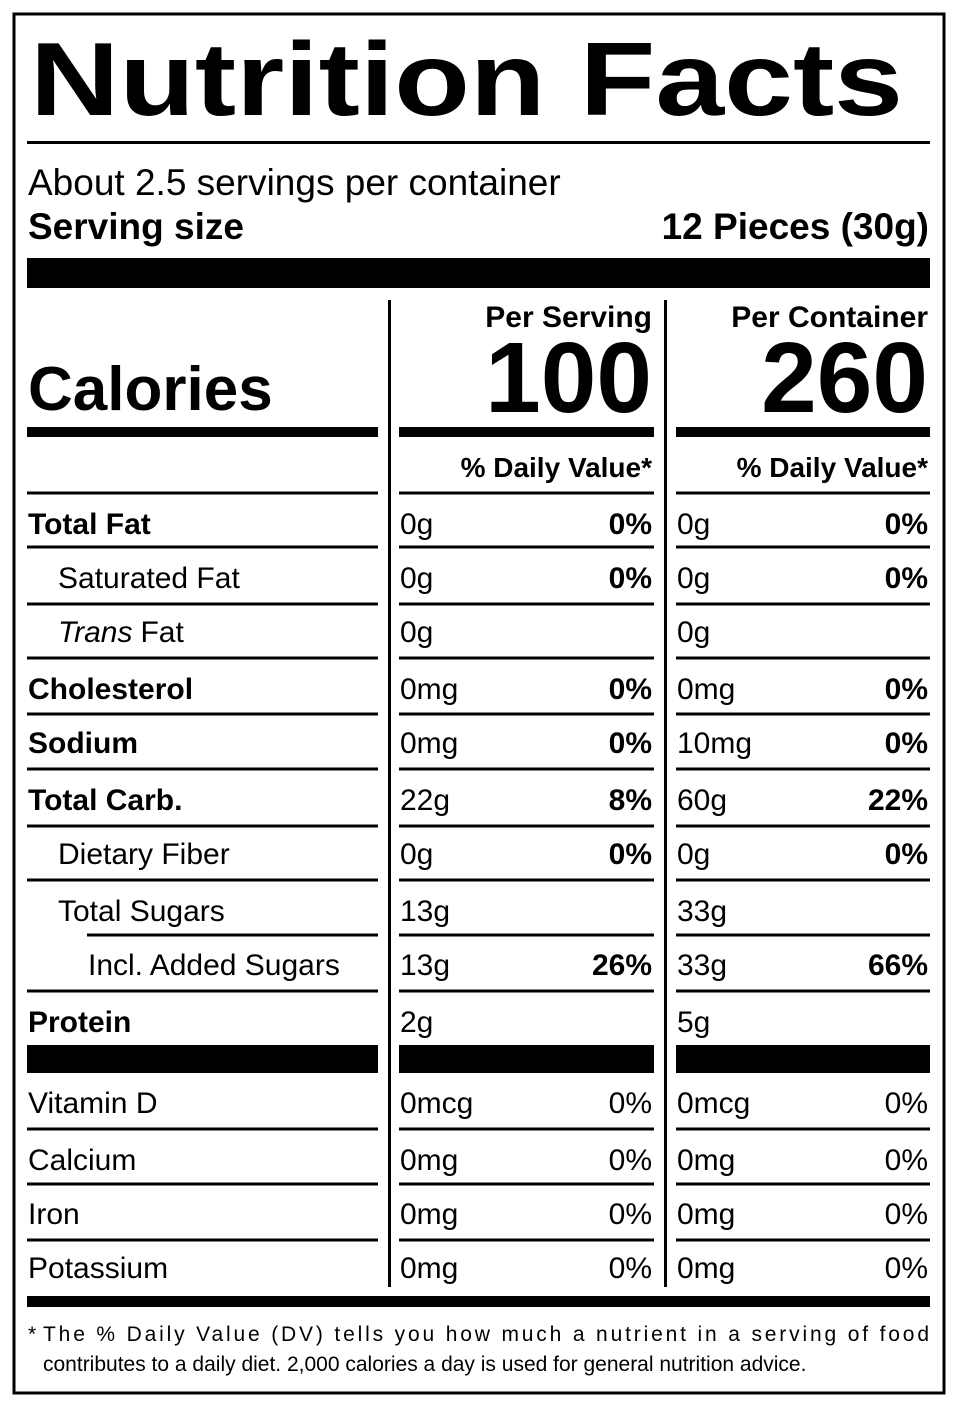  Describe the element at coordinates (568, 317) in the screenshot. I see `column-heading: Per Serving` at that location.